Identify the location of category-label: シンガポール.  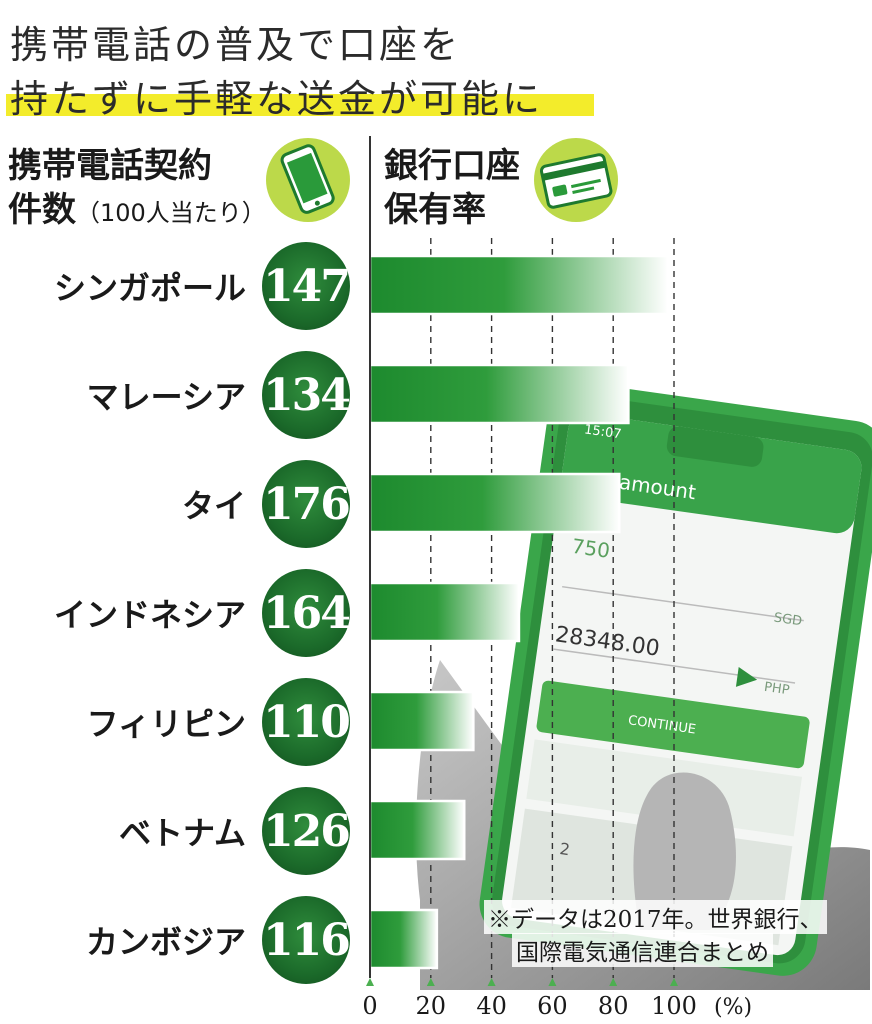
(149, 288).